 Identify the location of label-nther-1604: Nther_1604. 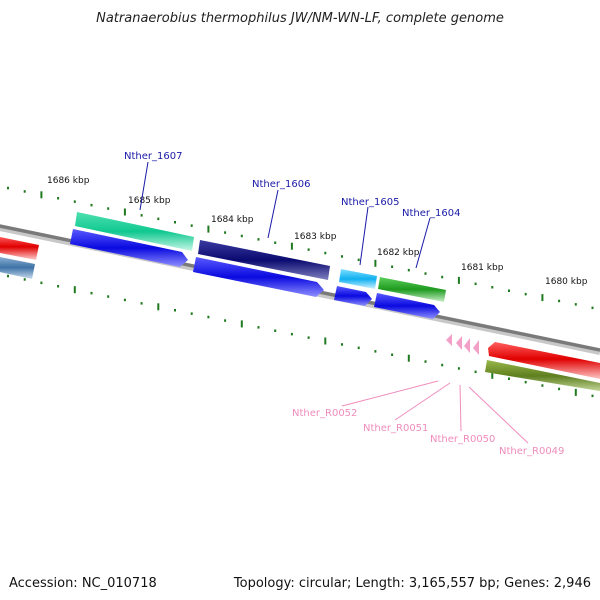
(431, 213).